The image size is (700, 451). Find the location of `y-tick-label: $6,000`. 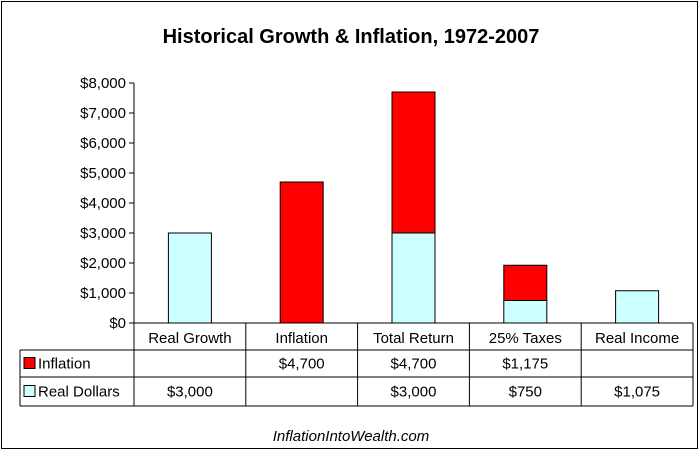

y-tick-label: $6,000 is located at coordinates (103, 143).